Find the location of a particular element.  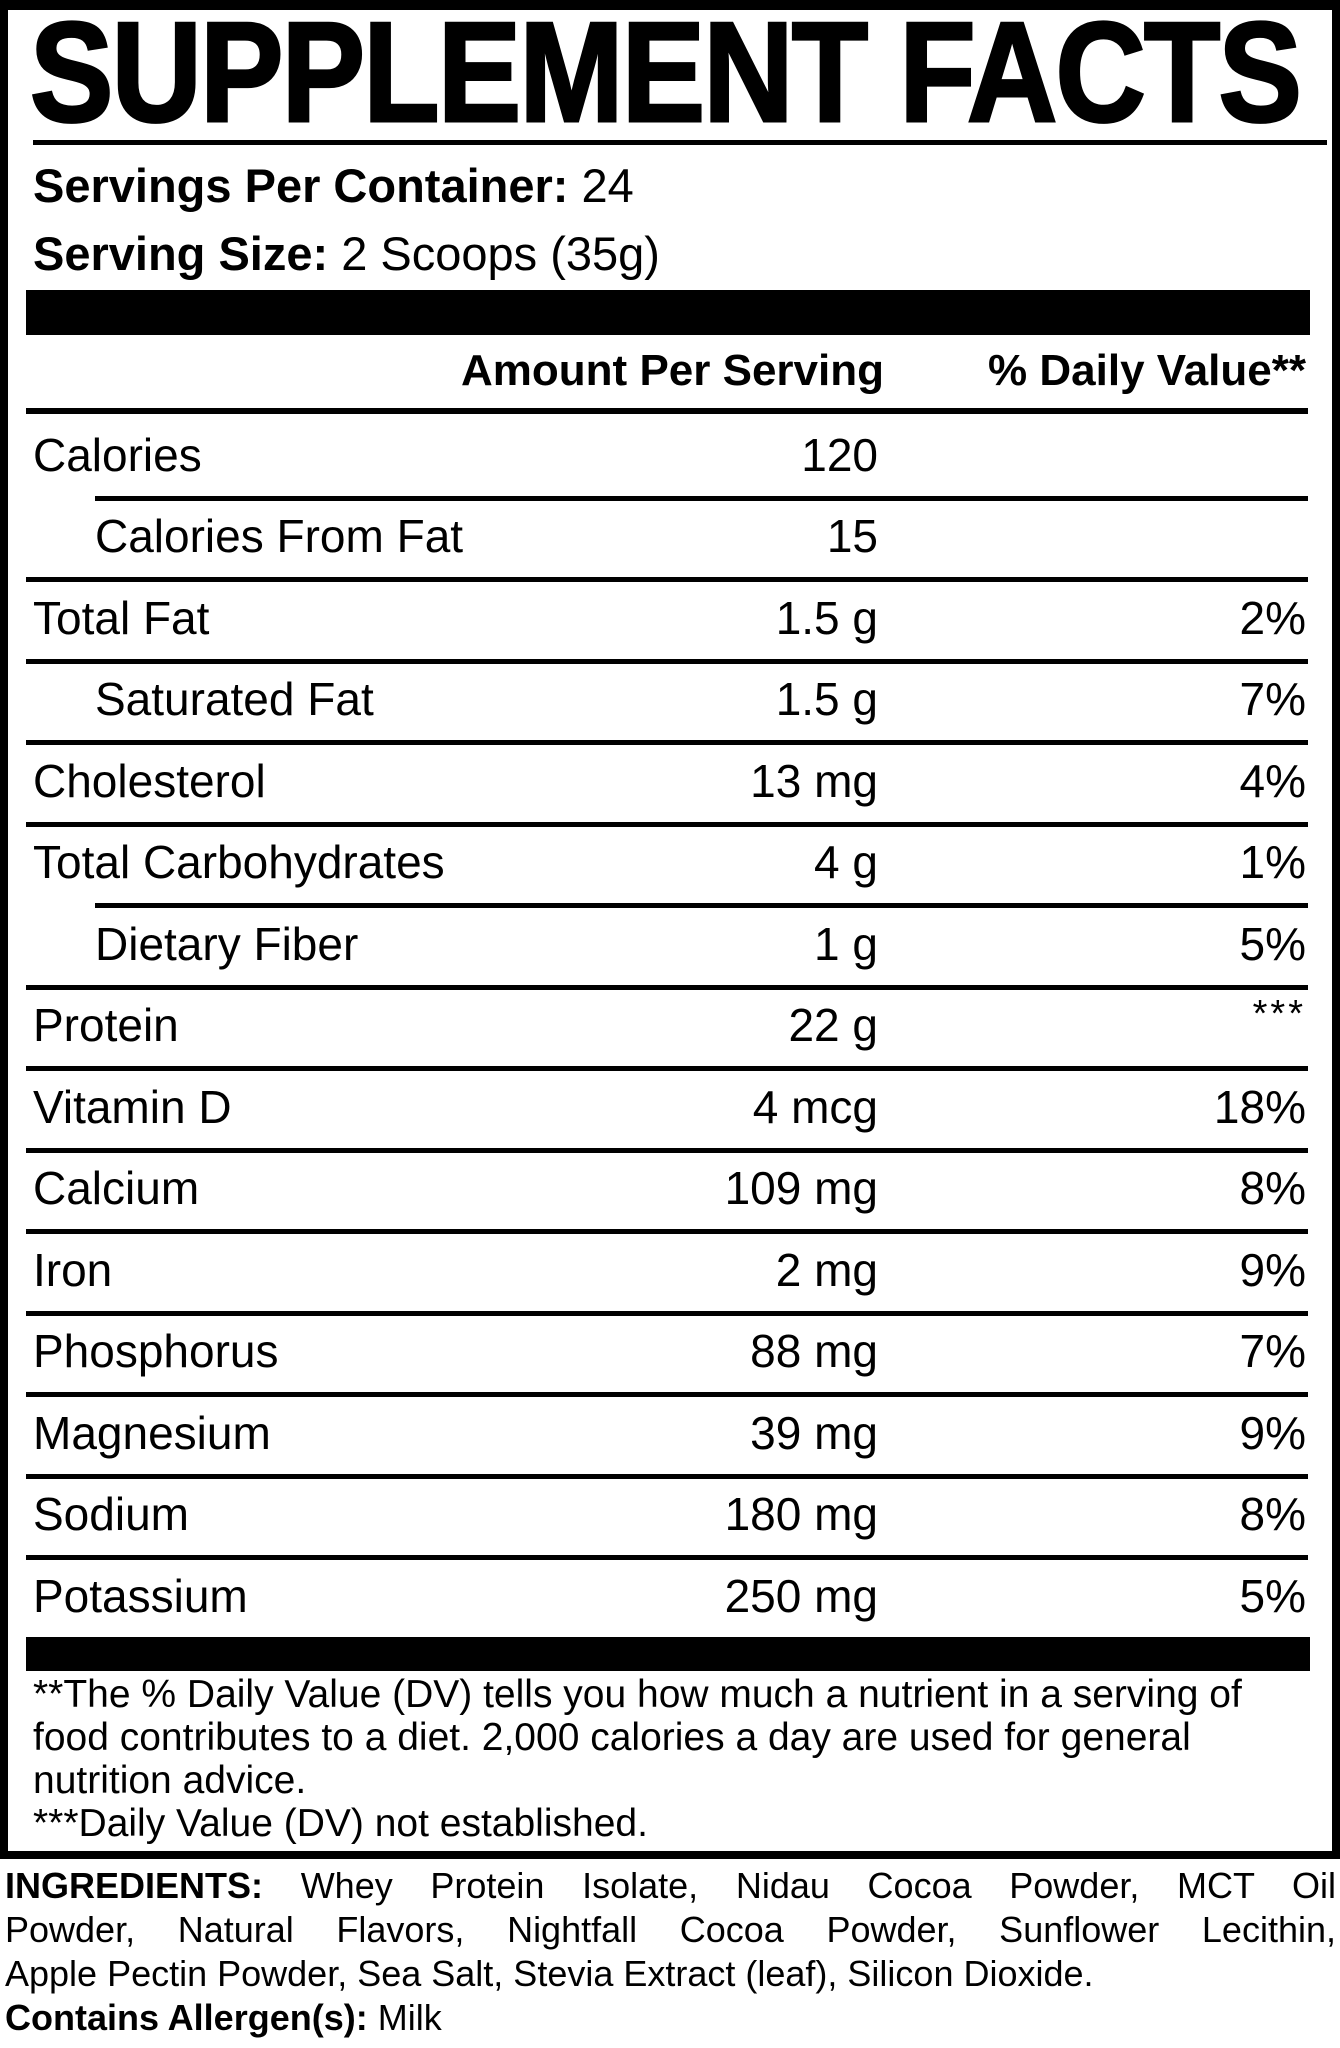

nutrient-label: Calories From Fat is located at coordinates (279, 536).